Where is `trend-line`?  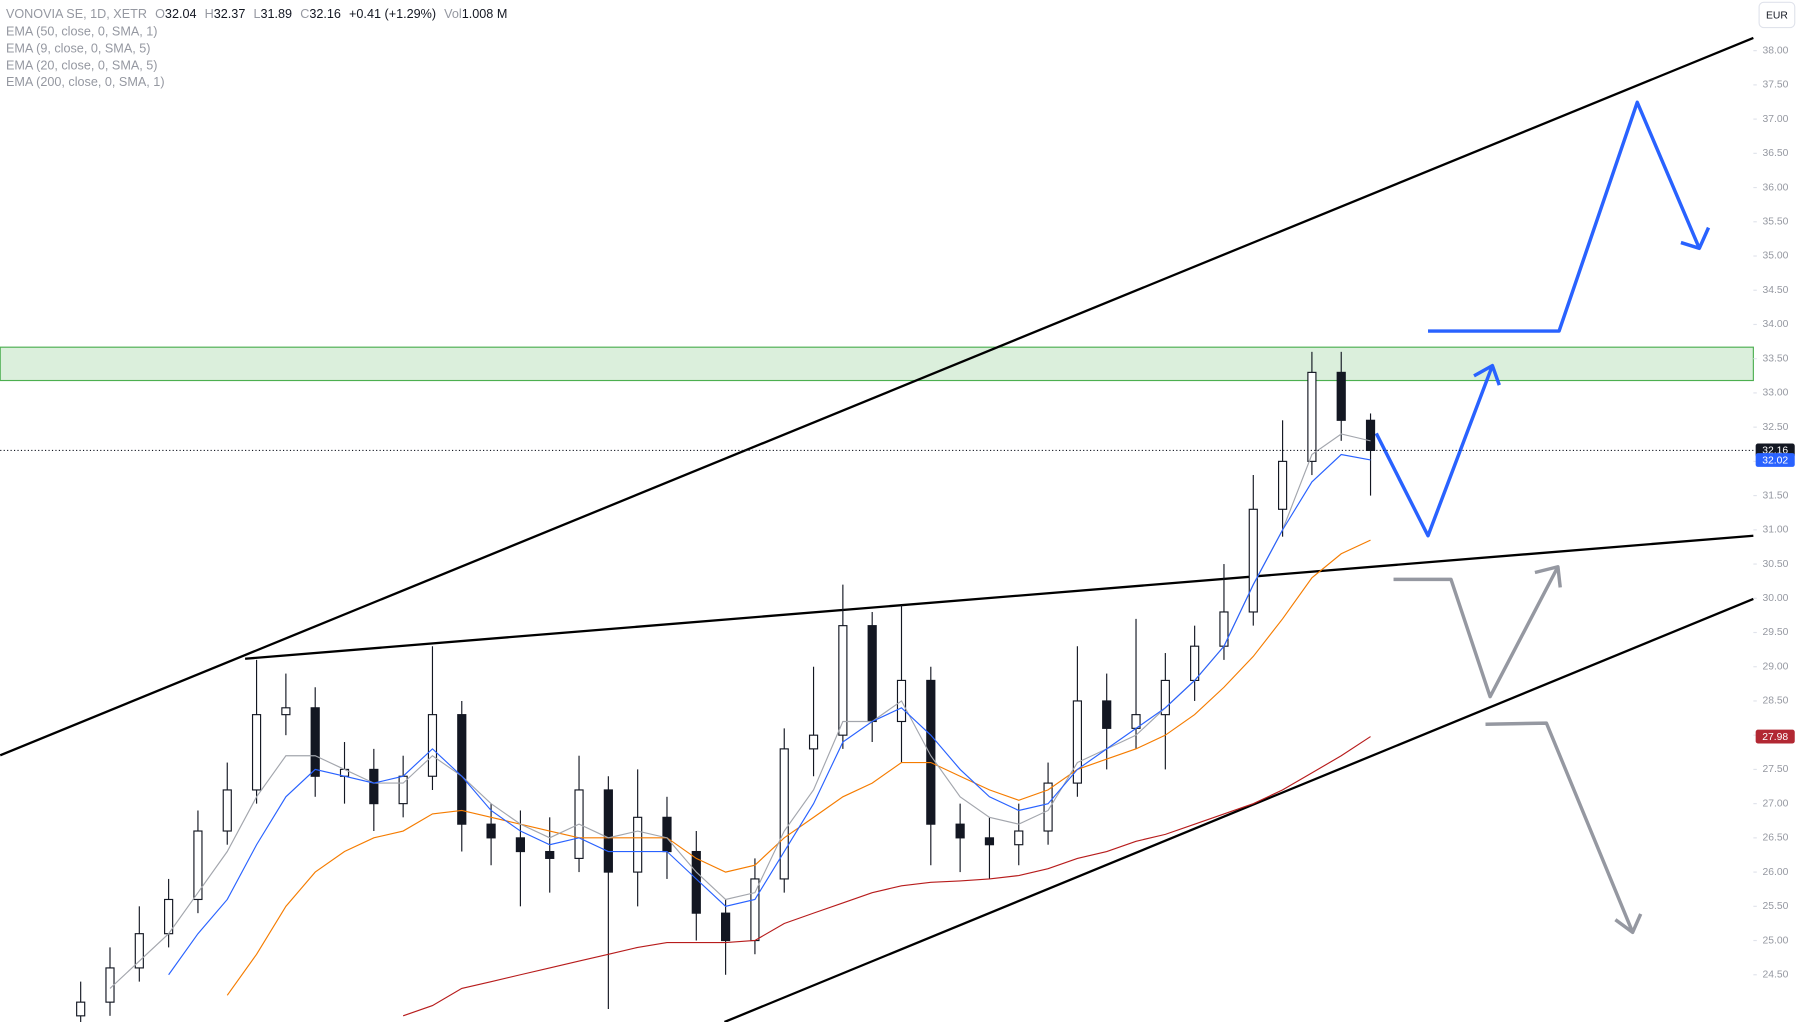
trend-line is located at coordinates (999, 597).